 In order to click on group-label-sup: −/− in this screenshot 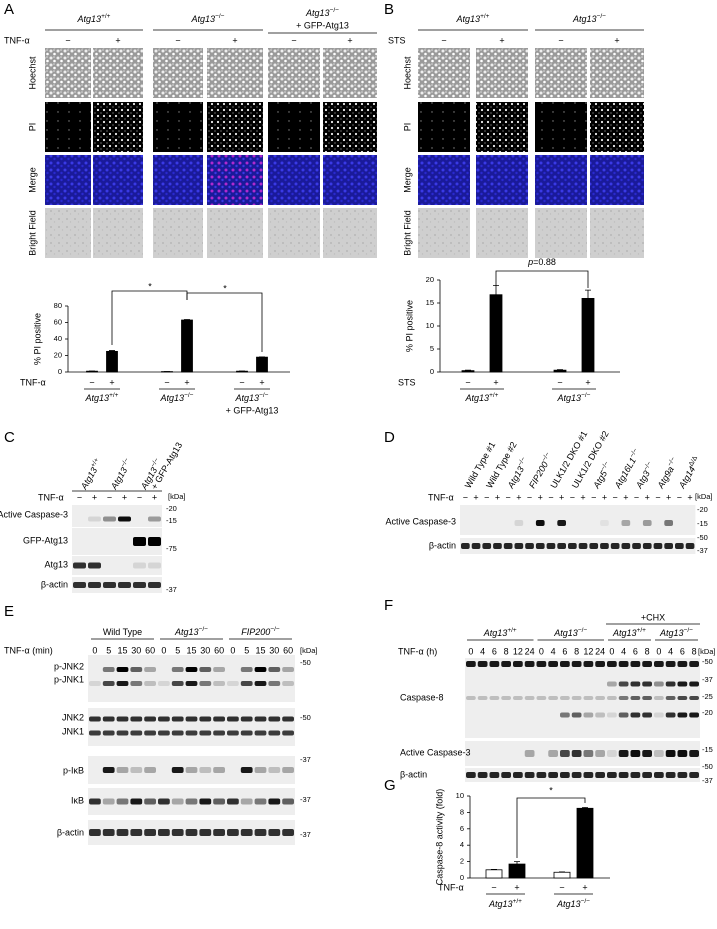, I will do `click(689, 630)`.